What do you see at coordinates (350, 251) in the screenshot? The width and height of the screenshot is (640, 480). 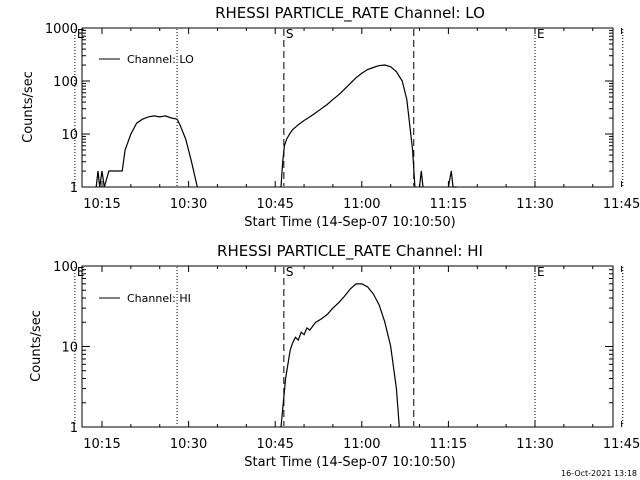 I see `chart-title: RHESSI PARTICLE_RATE Channel: HI` at bounding box center [350, 251].